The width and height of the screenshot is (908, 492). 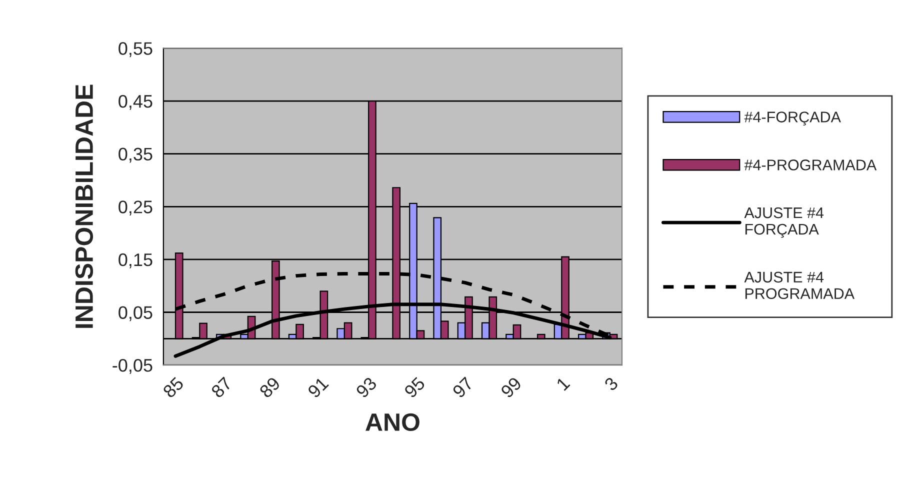 What do you see at coordinates (269, 387) in the screenshot?
I see `x-tick-label: 89` at bounding box center [269, 387].